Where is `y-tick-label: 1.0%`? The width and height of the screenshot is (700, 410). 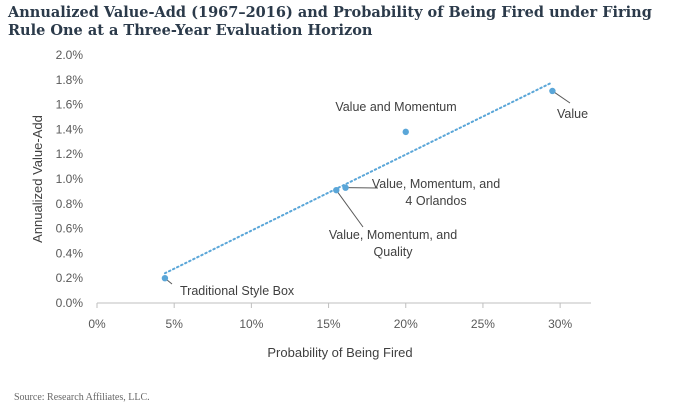 y-tick-label: 1.0% is located at coordinates (70, 179).